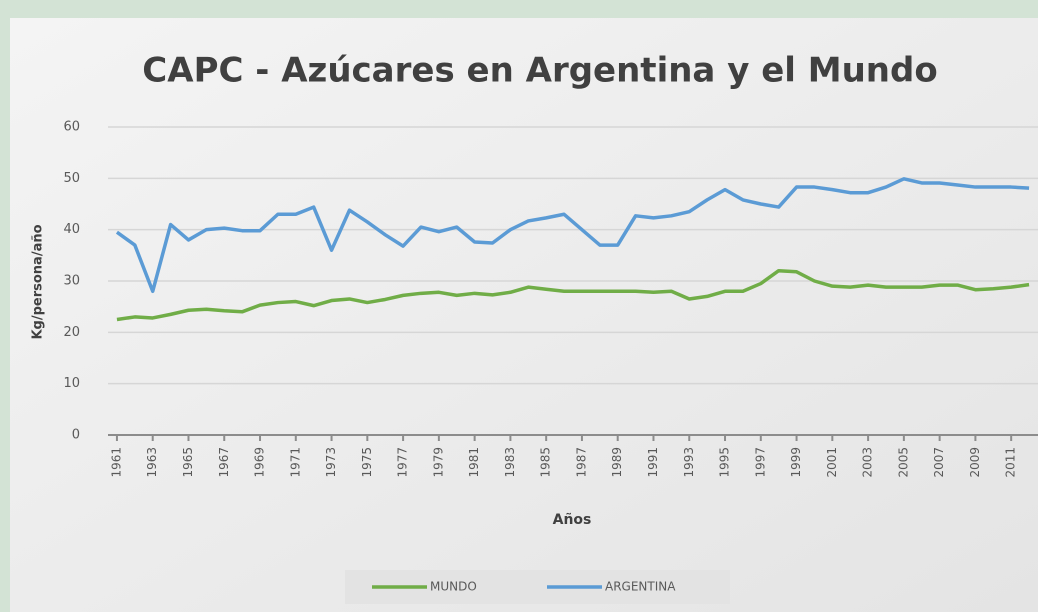  What do you see at coordinates (832, 462) in the screenshot?
I see `x-tick-label: 2001` at bounding box center [832, 462].